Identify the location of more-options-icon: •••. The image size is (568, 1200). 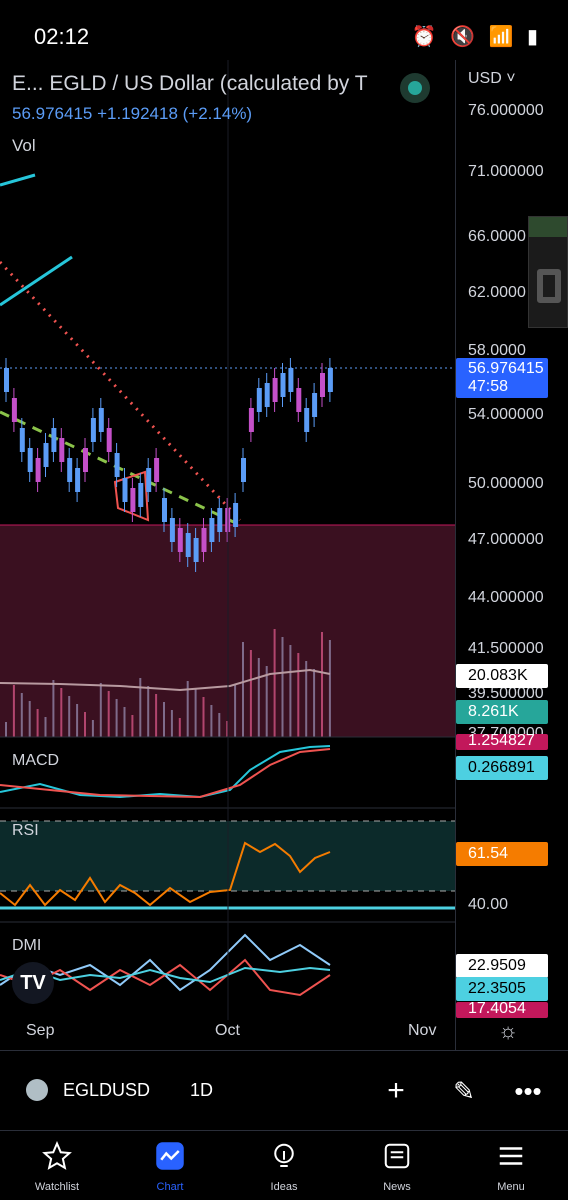
(528, 1091).